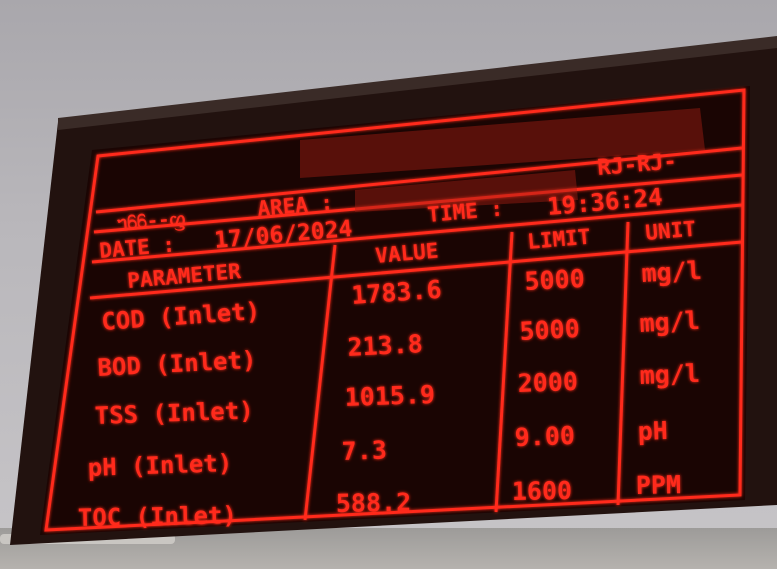 The width and height of the screenshot is (777, 569). What do you see at coordinates (555, 280) in the screenshot?
I see `row-1-limit: 5000` at bounding box center [555, 280].